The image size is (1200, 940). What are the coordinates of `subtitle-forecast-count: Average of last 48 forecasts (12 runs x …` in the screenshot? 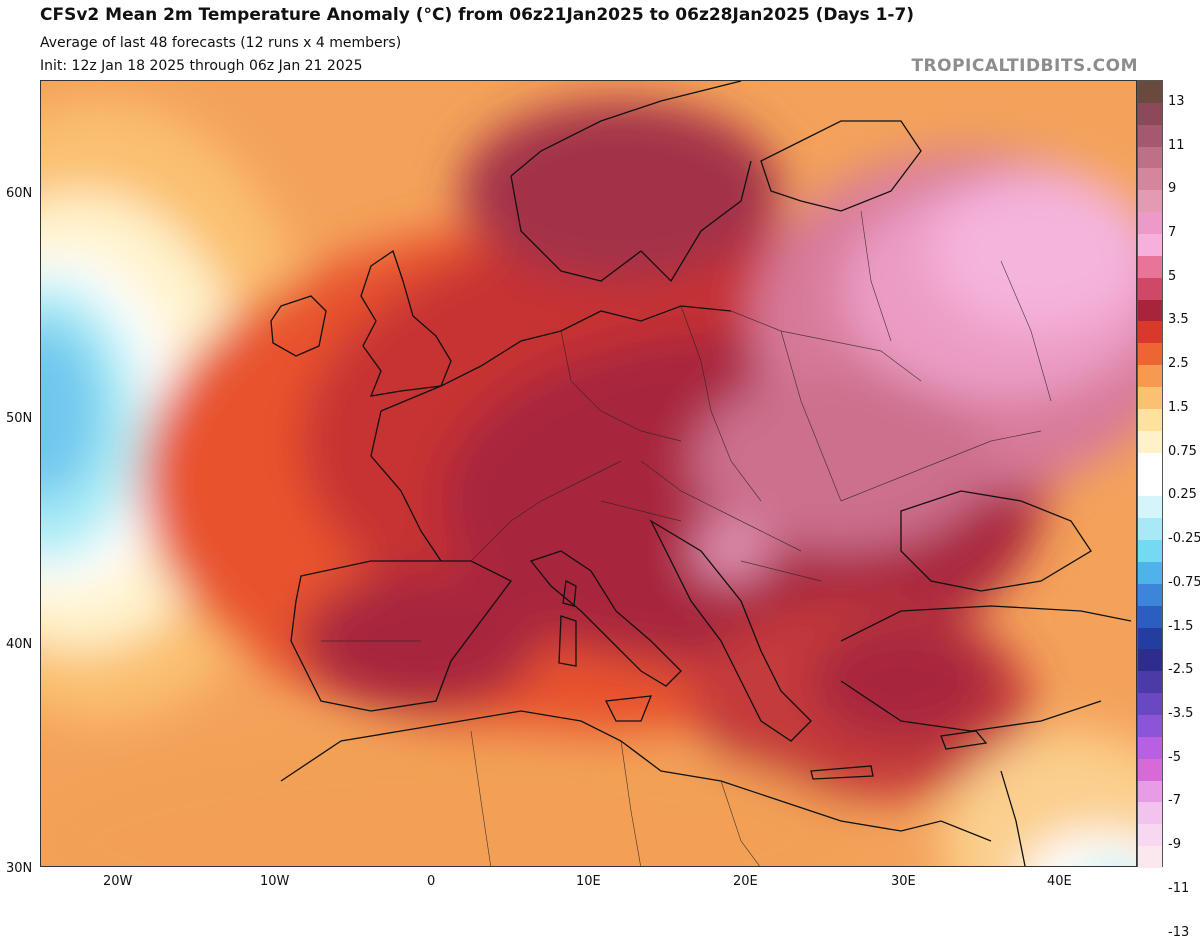 It's located at (221, 43).